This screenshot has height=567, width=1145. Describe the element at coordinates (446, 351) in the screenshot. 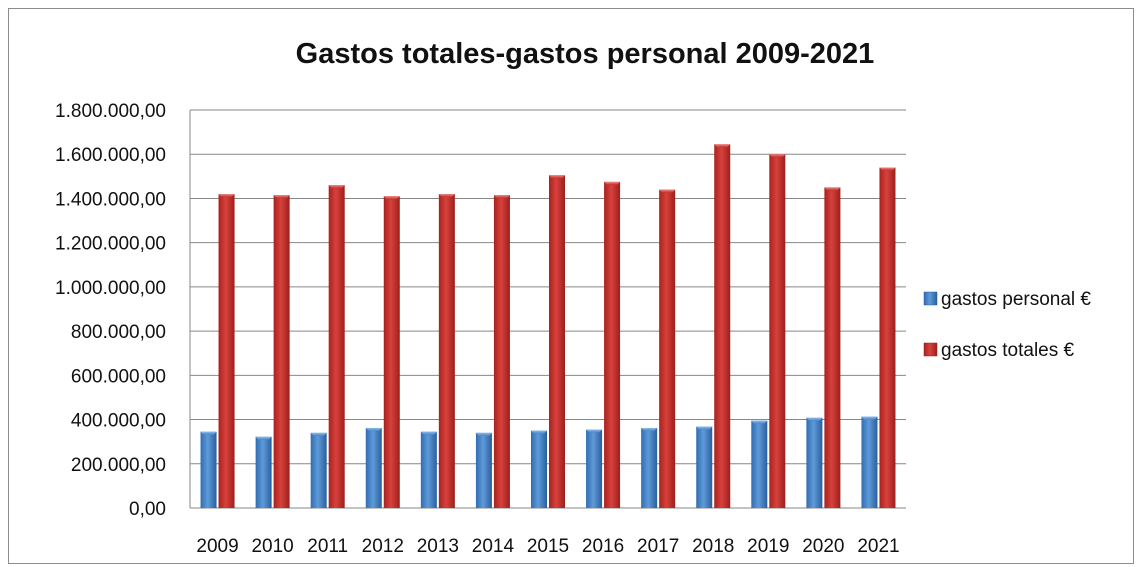

I see `bar-gastos-totales-2013` at that location.